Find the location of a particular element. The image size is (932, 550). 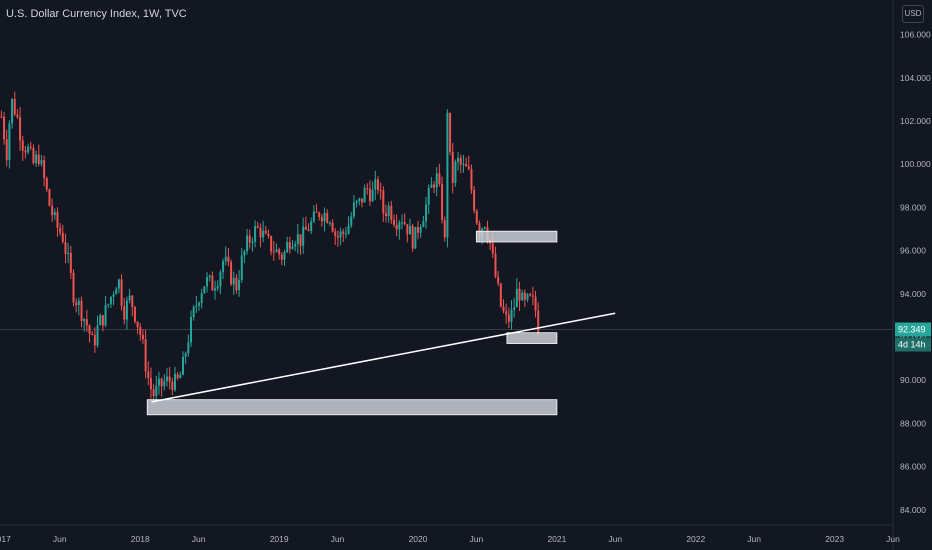

price-zones is located at coordinates (352, 323).